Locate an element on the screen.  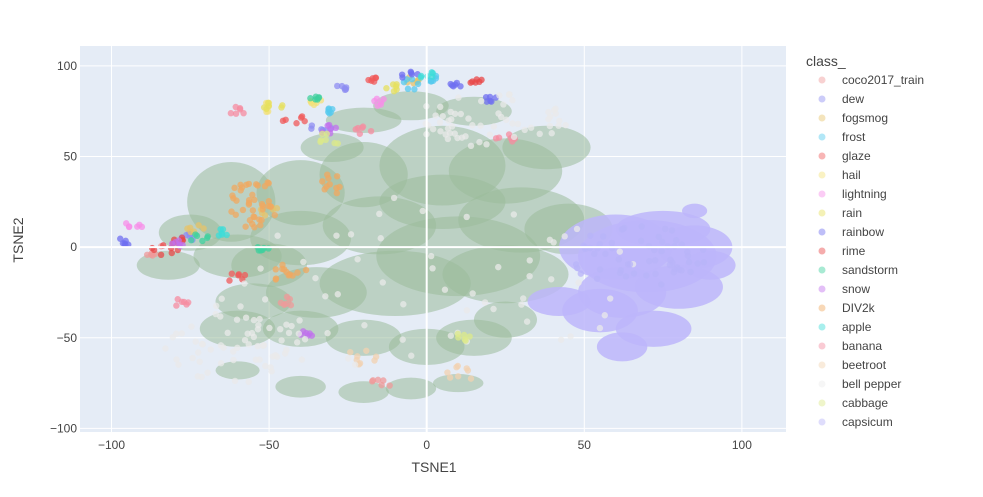
y-tick-label: −50 is located at coordinates (67, 338).